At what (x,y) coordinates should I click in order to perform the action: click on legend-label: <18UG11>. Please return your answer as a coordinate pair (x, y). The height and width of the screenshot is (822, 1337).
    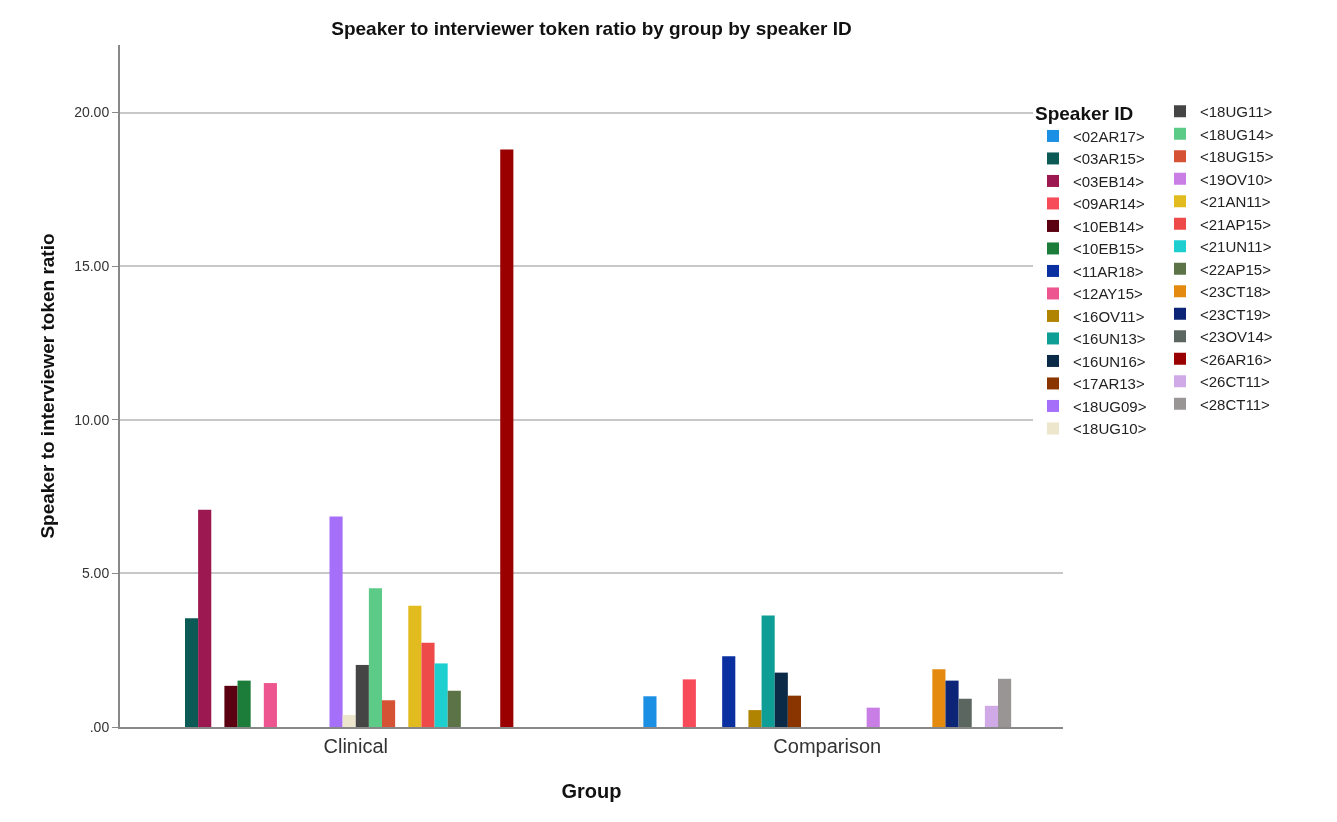
    Looking at the image, I should click on (1236, 112).